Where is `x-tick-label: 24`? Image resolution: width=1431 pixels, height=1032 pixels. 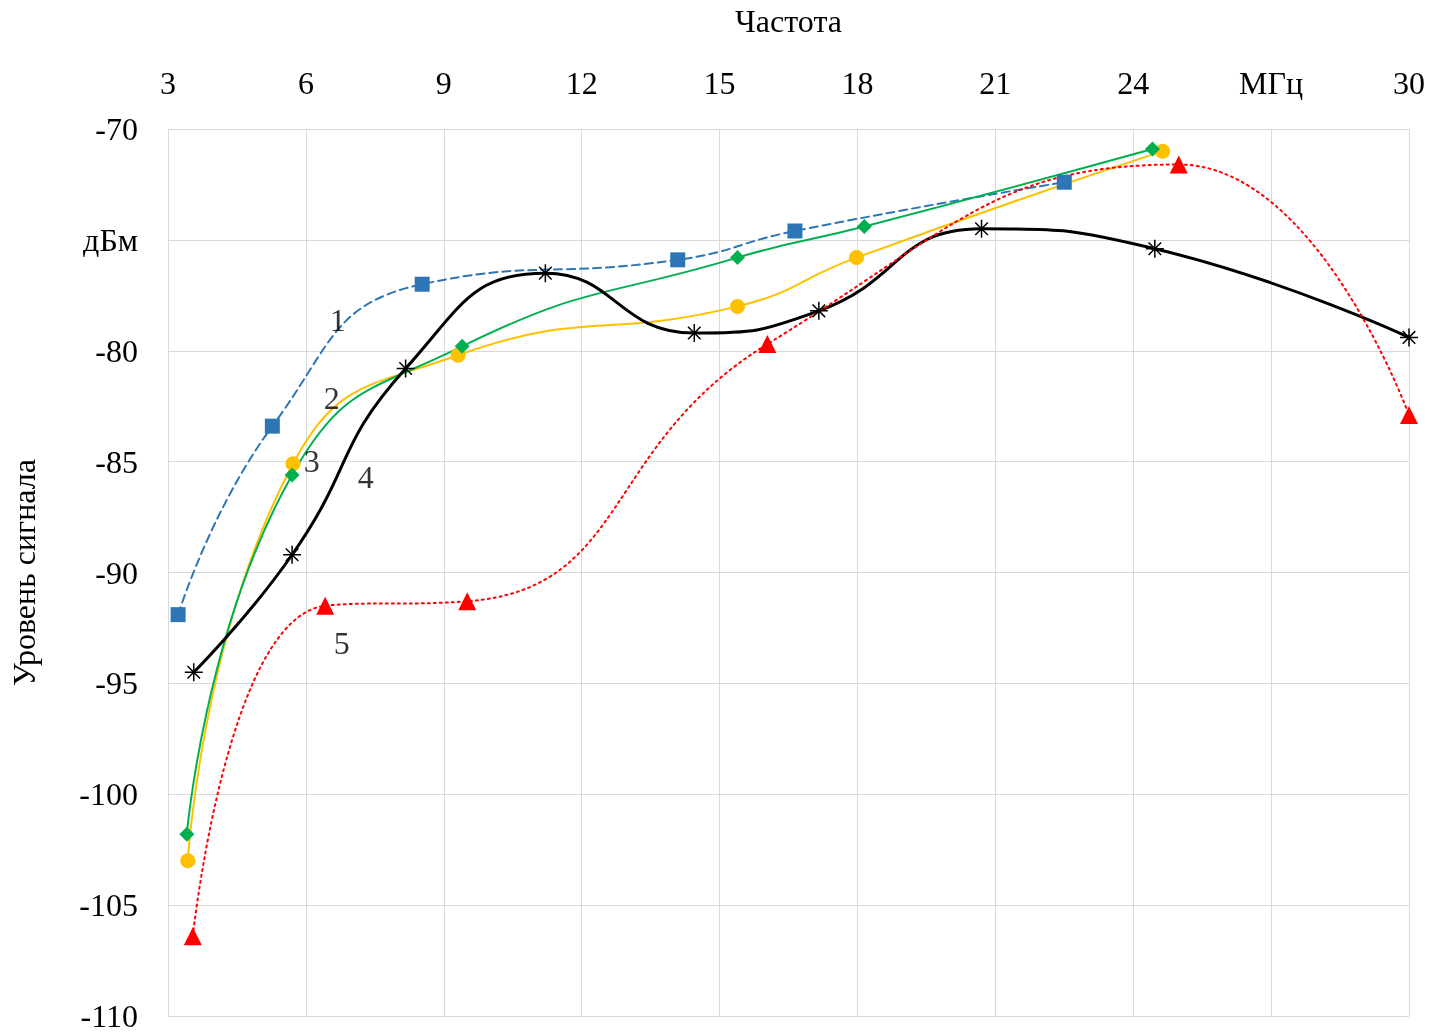 x-tick-label: 24 is located at coordinates (1133, 83).